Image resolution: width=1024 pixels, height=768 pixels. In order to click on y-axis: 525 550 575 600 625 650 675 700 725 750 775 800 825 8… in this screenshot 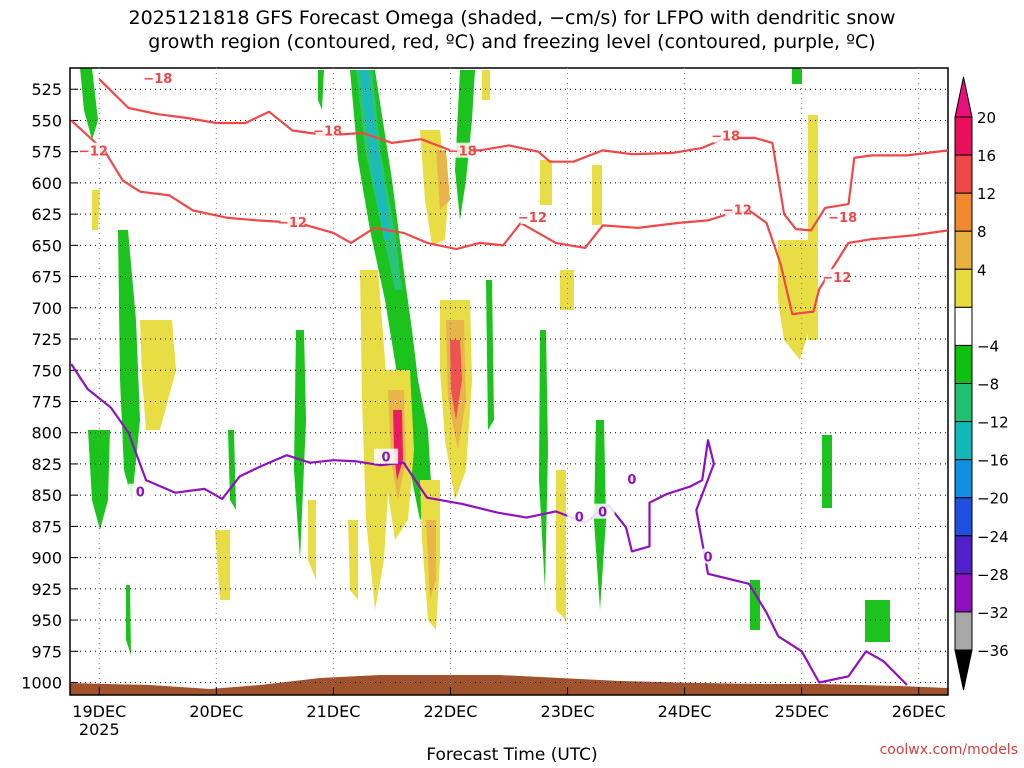, I will do `click(41, 386)`.